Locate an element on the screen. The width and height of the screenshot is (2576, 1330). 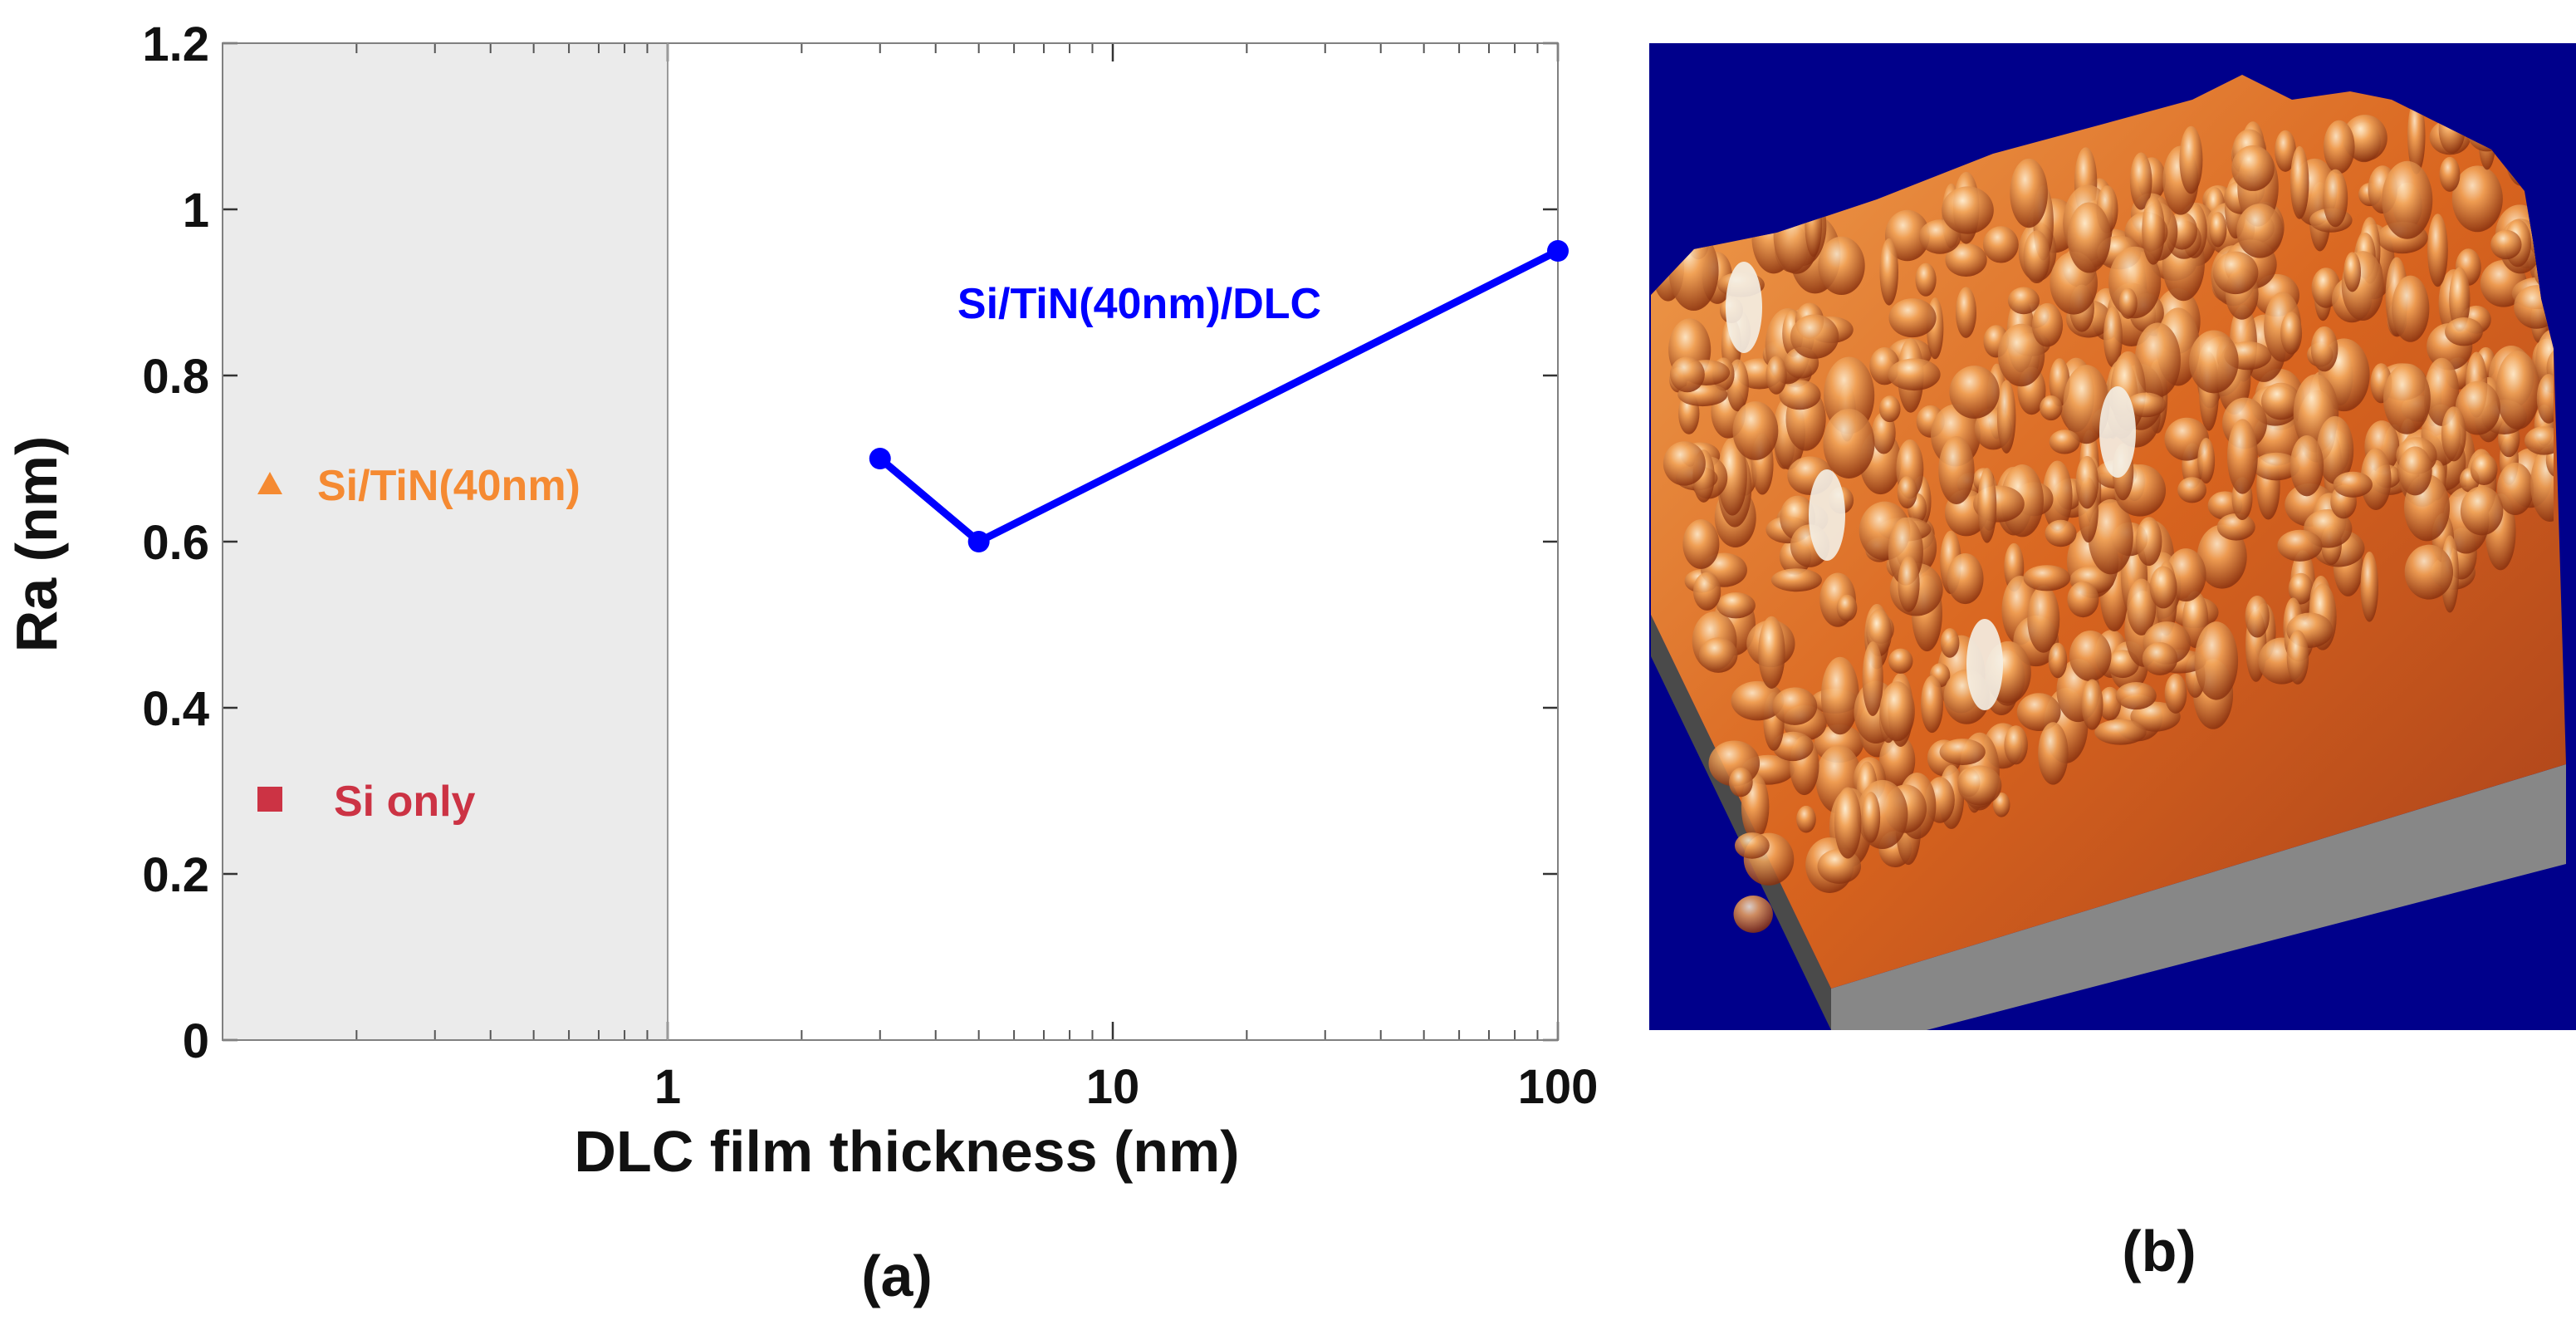
x-tick-label: 100 is located at coordinates (1558, 1087).